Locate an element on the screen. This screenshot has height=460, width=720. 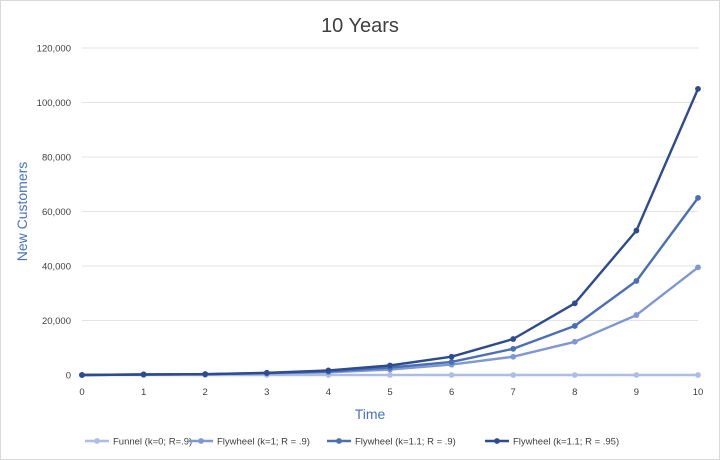
y-tick-label: 0 is located at coordinates (68, 376).